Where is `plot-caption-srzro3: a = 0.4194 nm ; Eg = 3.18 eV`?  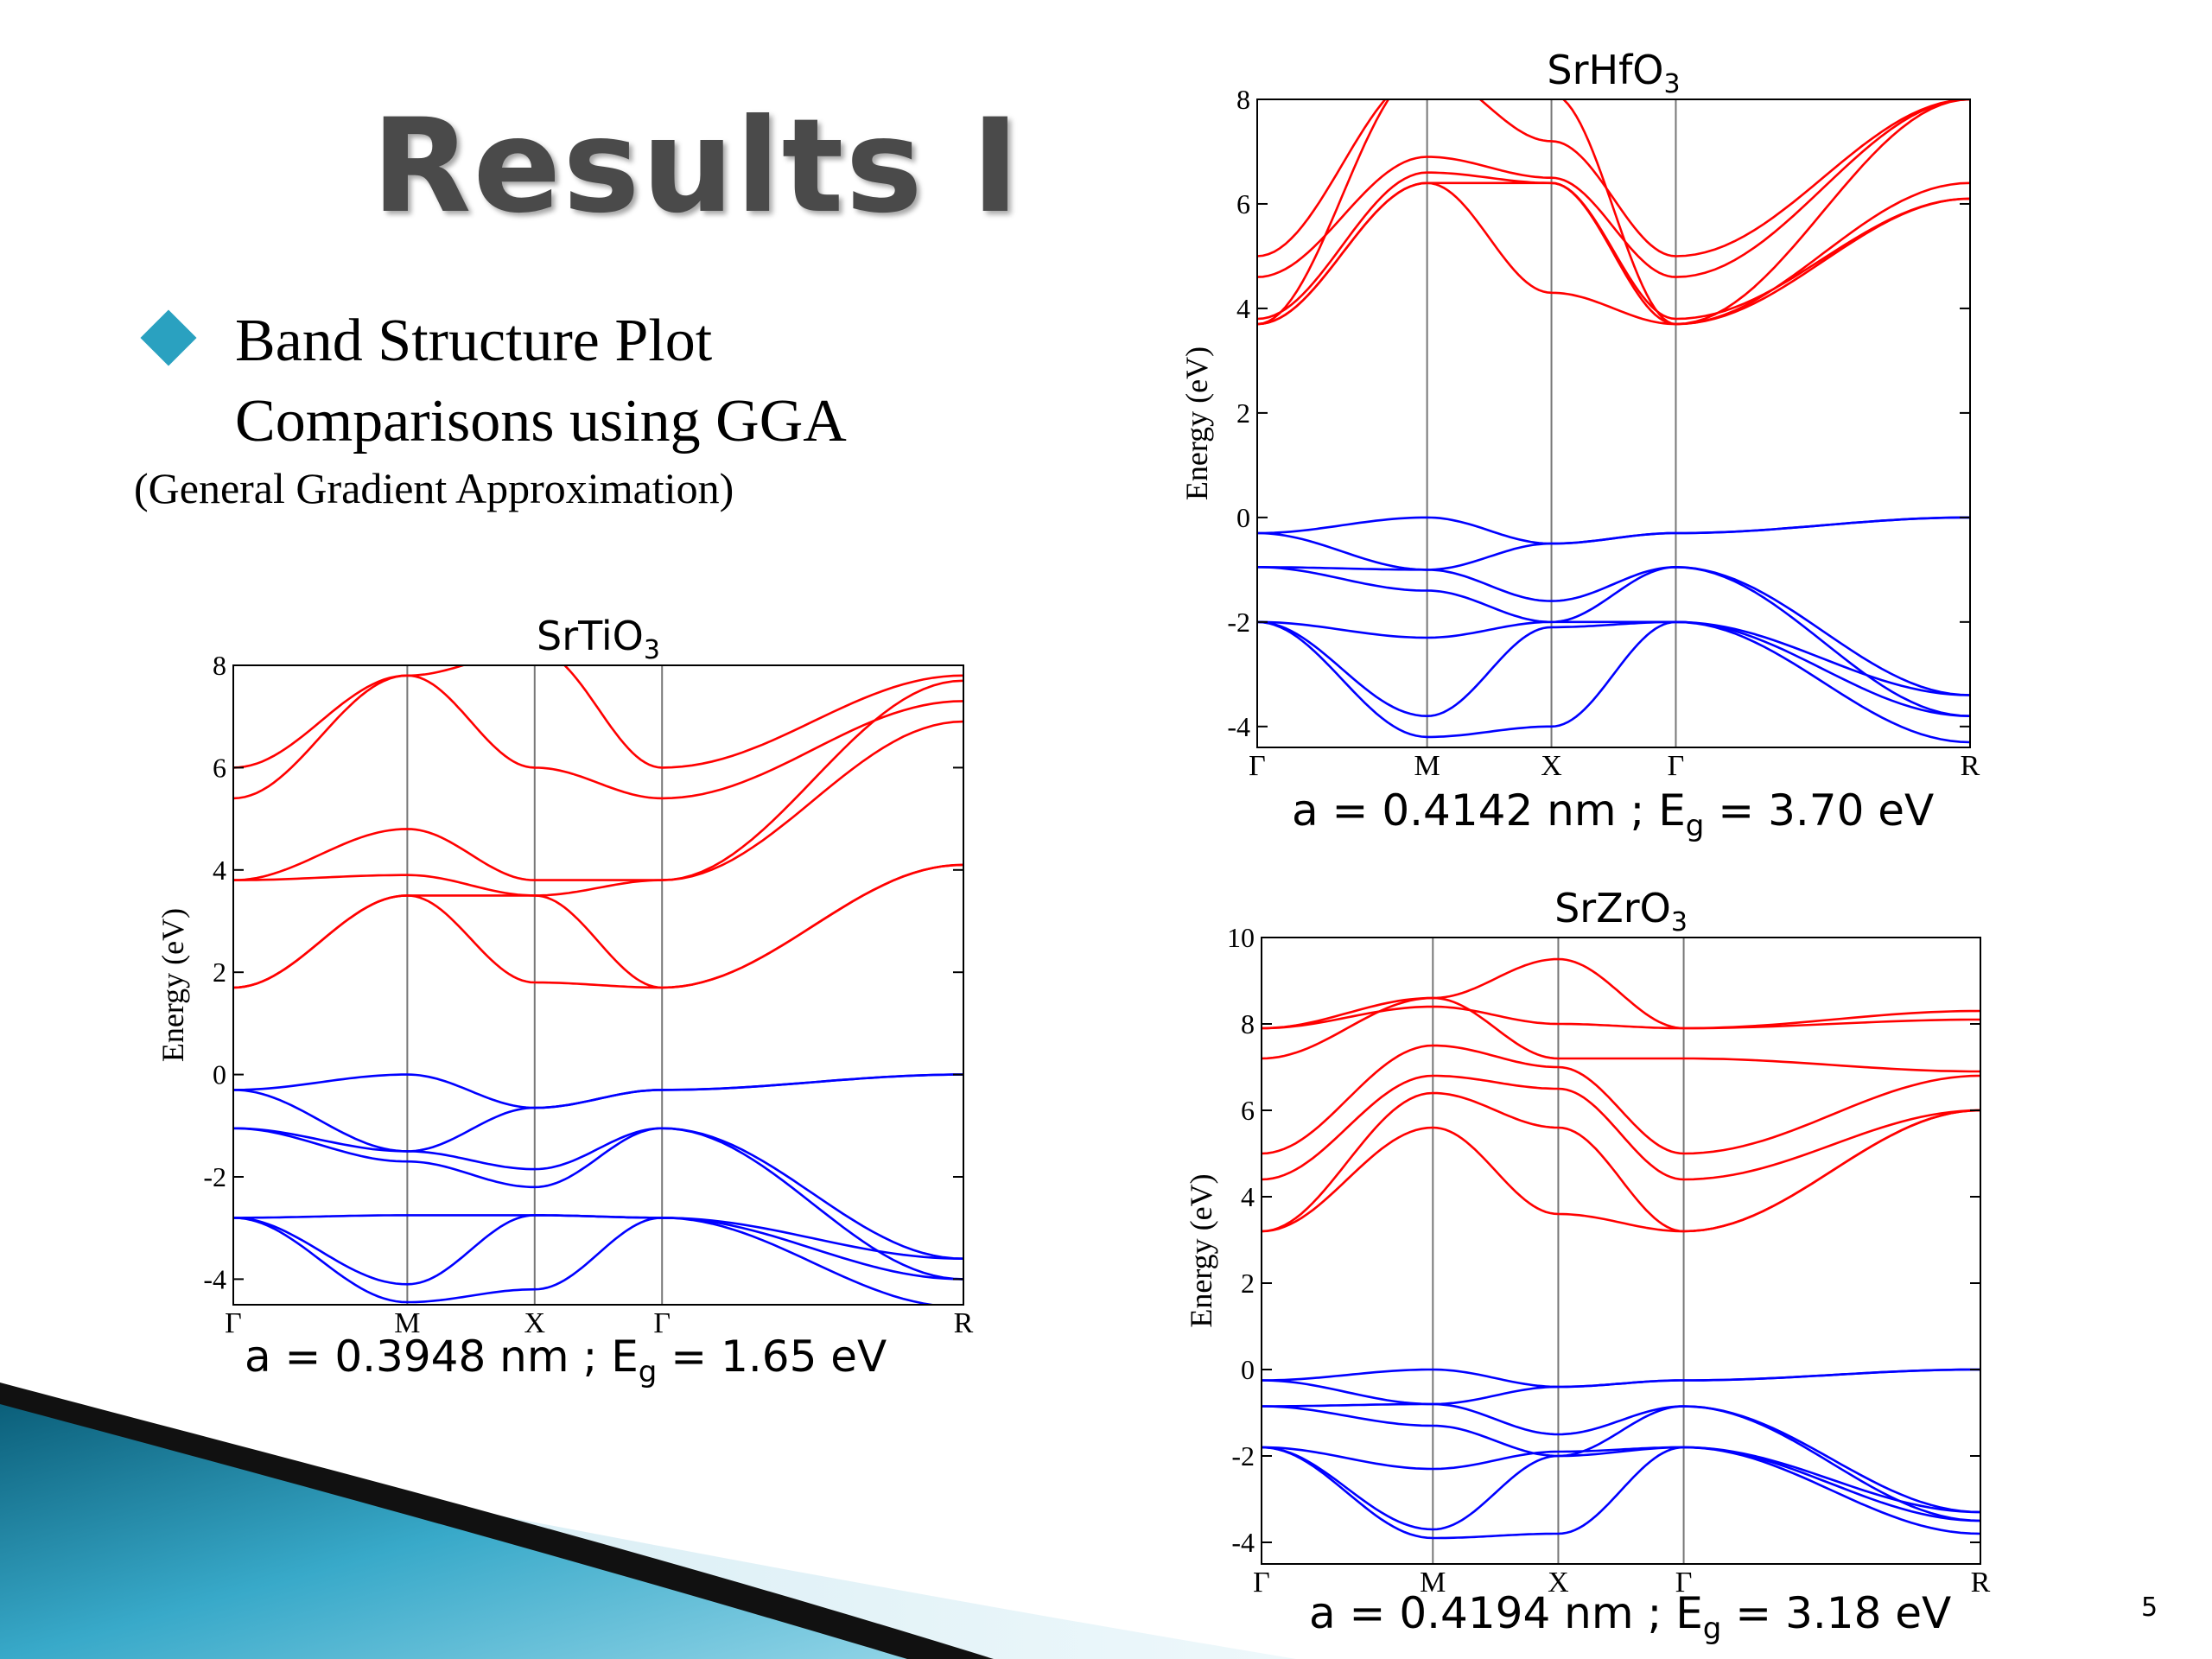 plot-caption-srzro3: a = 0.4194 nm ; Eg = 3.18 eV is located at coordinates (1630, 1617).